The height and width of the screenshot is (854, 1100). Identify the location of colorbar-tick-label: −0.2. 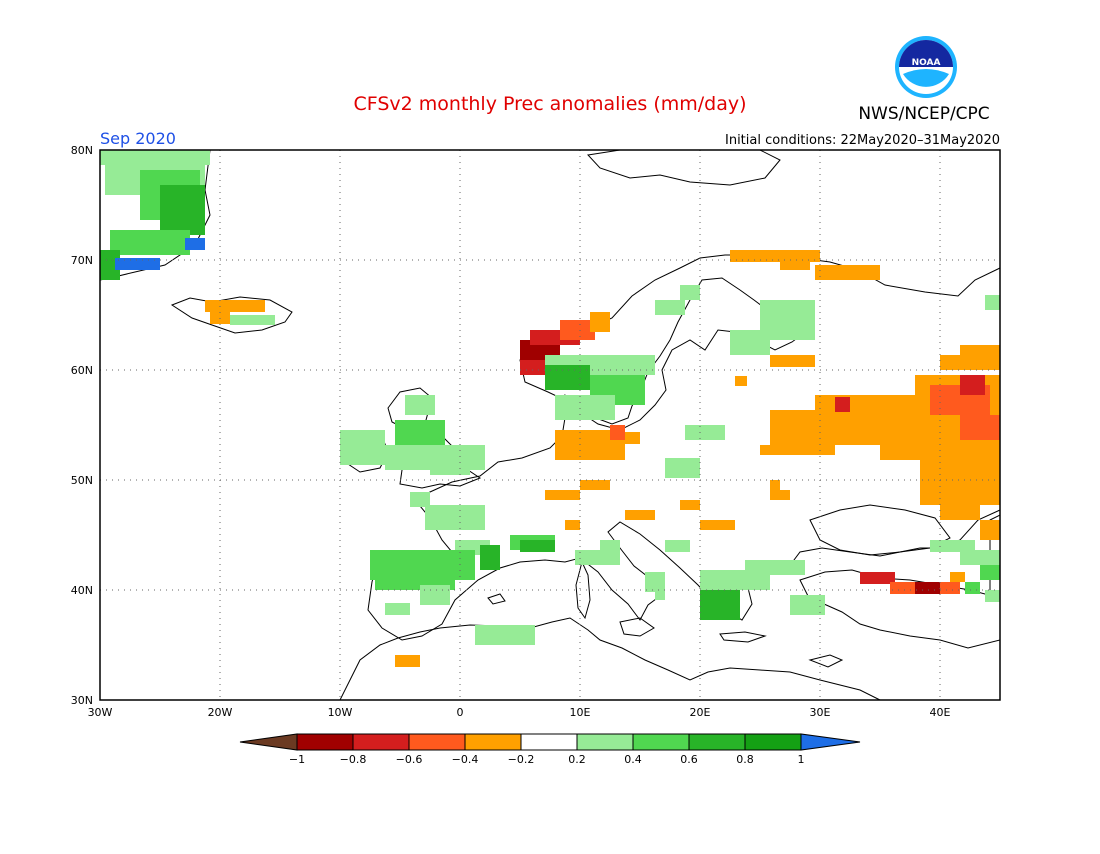
(521, 759).